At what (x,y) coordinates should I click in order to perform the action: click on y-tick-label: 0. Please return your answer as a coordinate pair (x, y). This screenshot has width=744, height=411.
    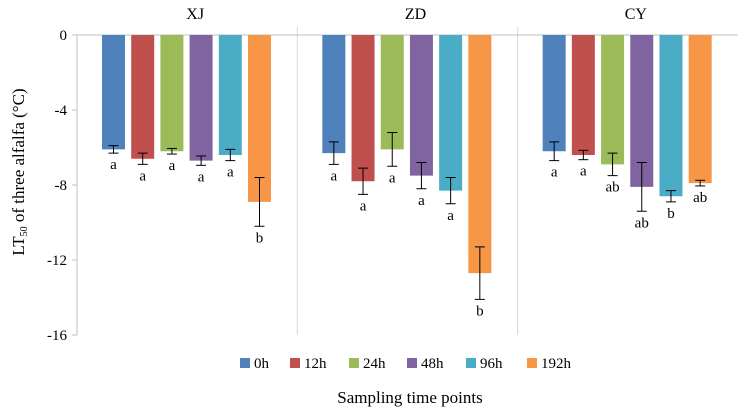
    Looking at the image, I should click on (64, 36).